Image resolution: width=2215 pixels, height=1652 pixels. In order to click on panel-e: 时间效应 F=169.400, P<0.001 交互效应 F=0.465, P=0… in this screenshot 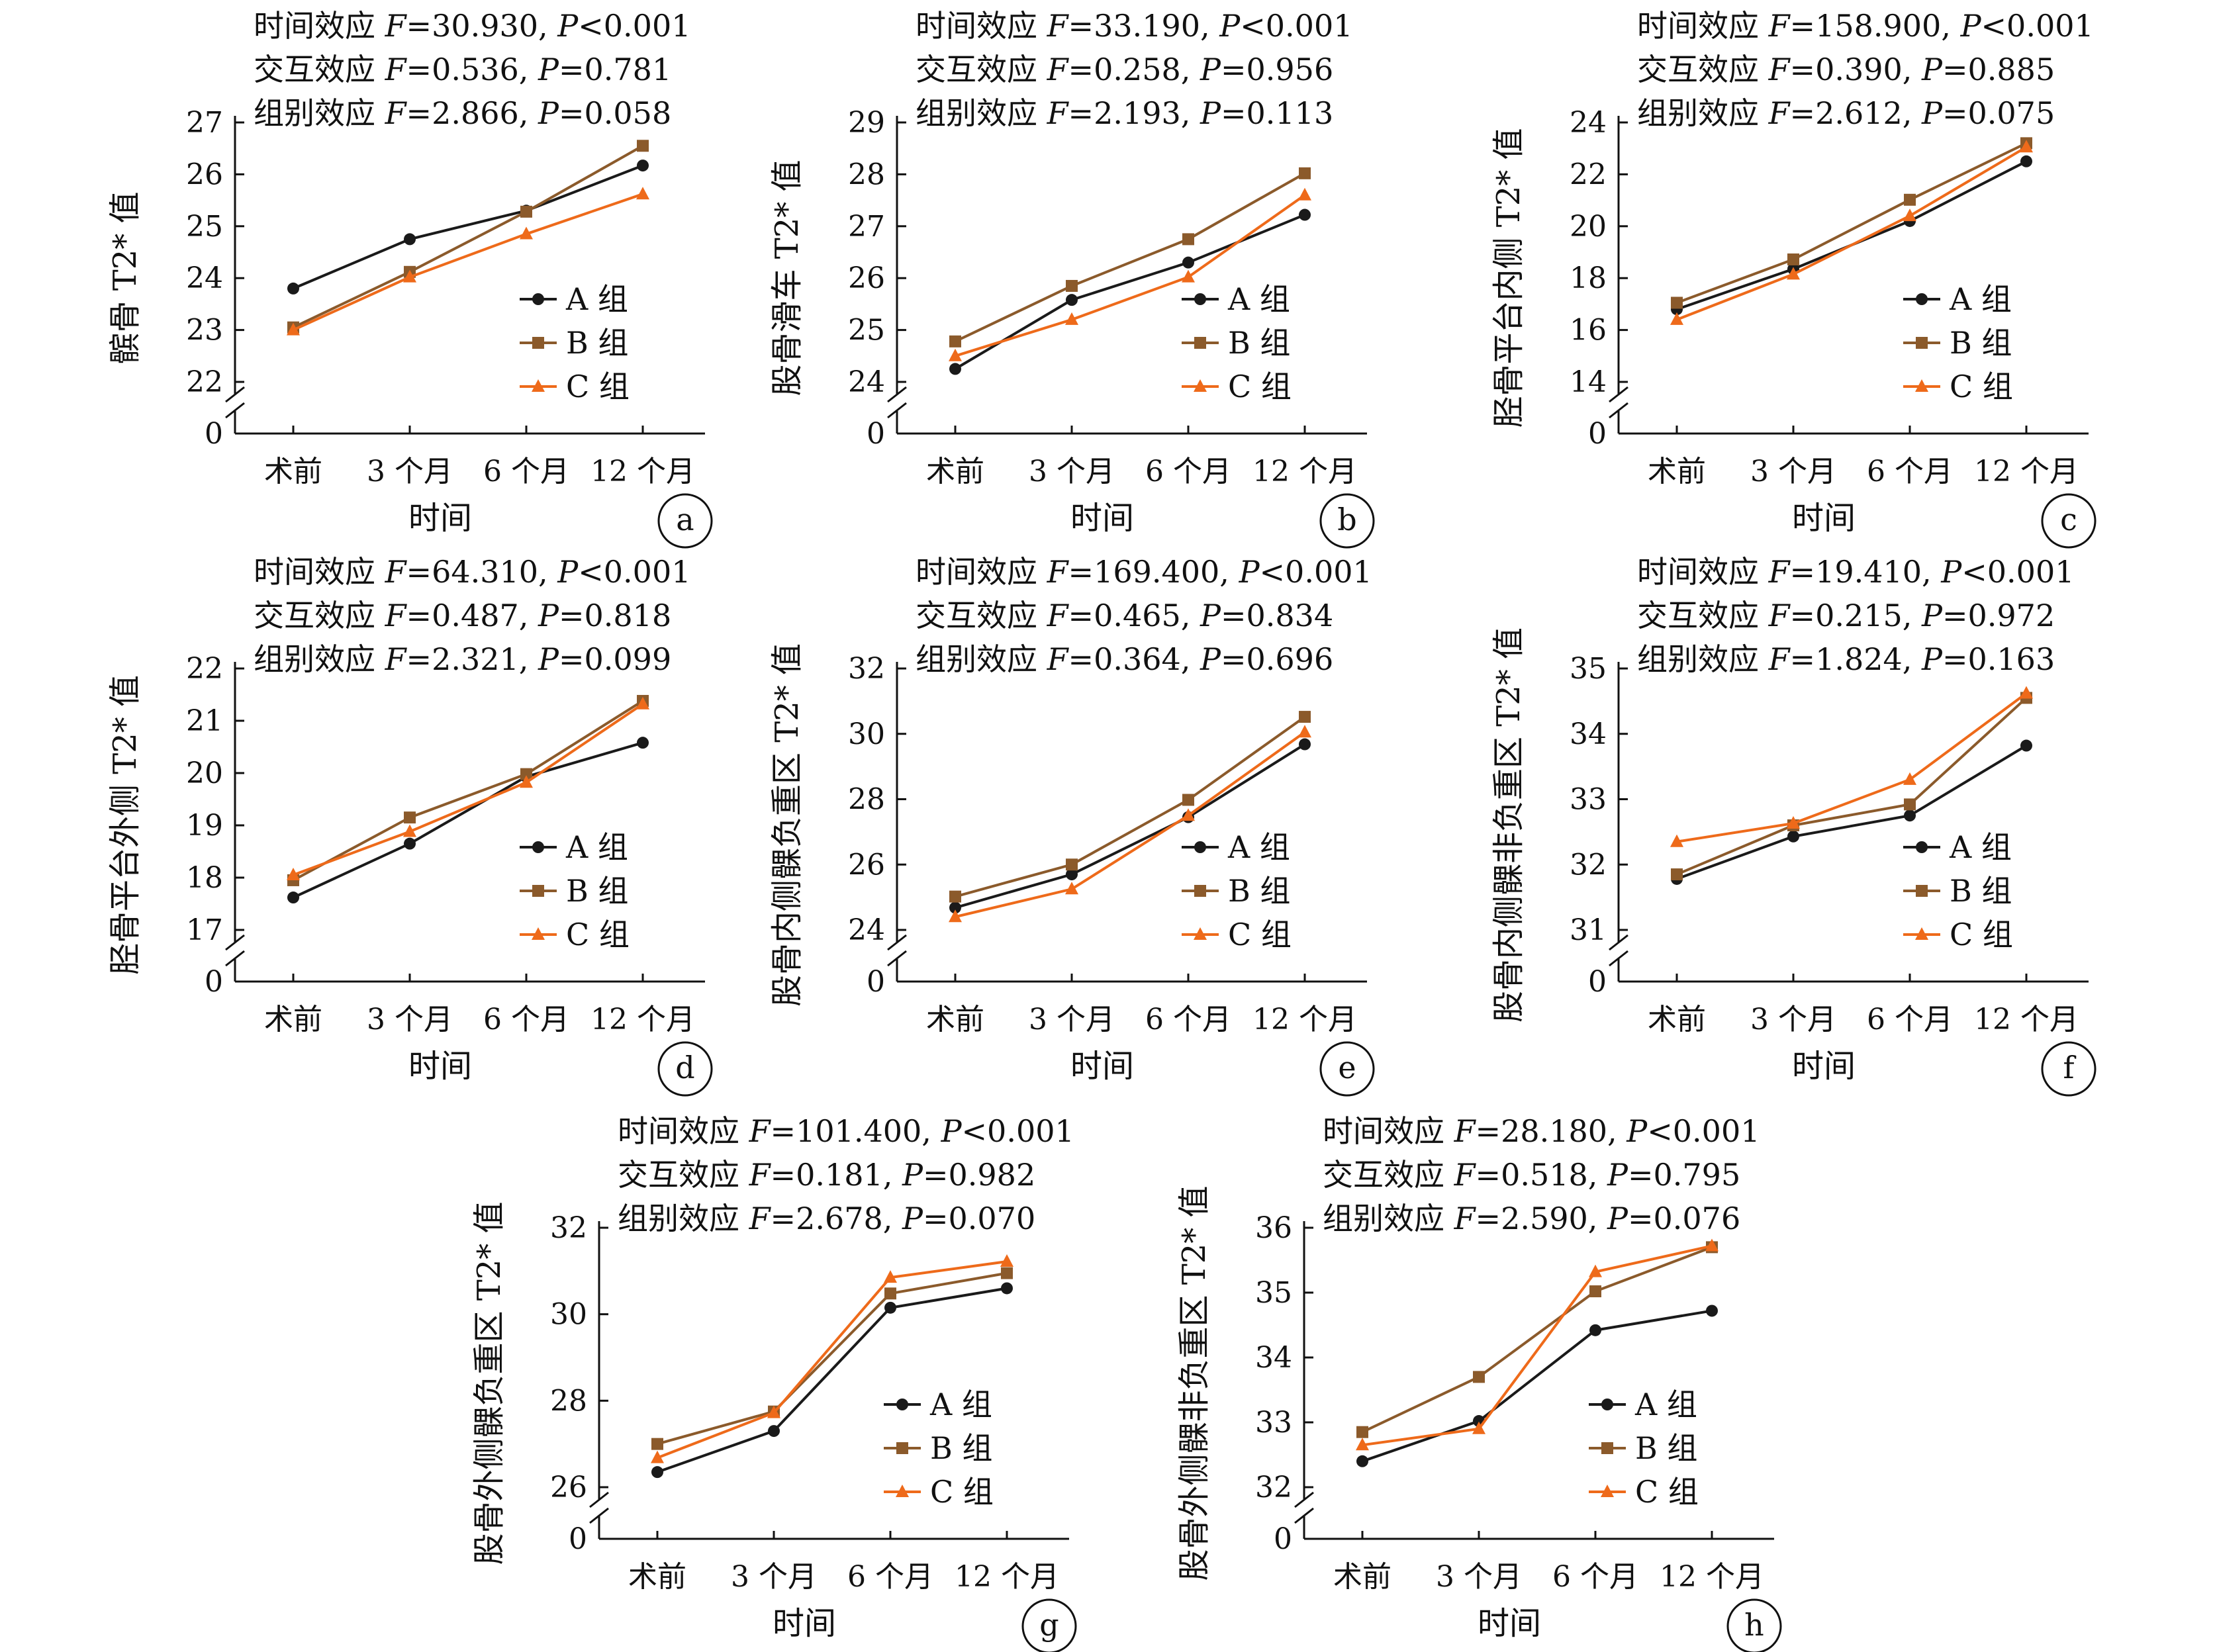, I will do `click(1072, 825)`.